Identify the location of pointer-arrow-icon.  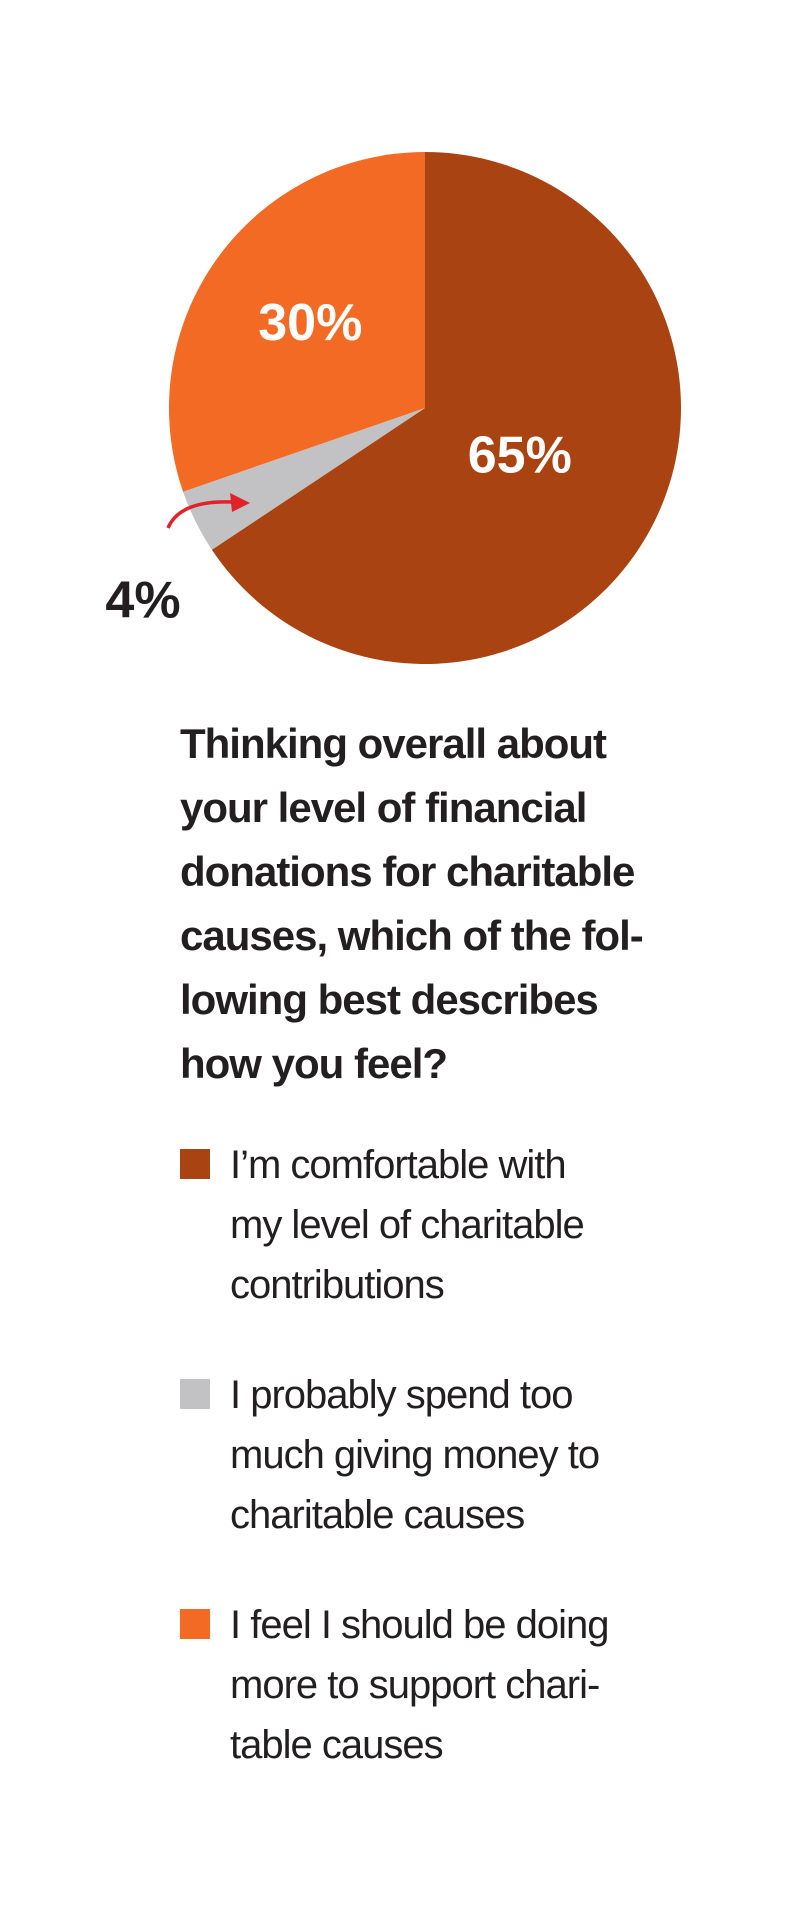
(199, 514).